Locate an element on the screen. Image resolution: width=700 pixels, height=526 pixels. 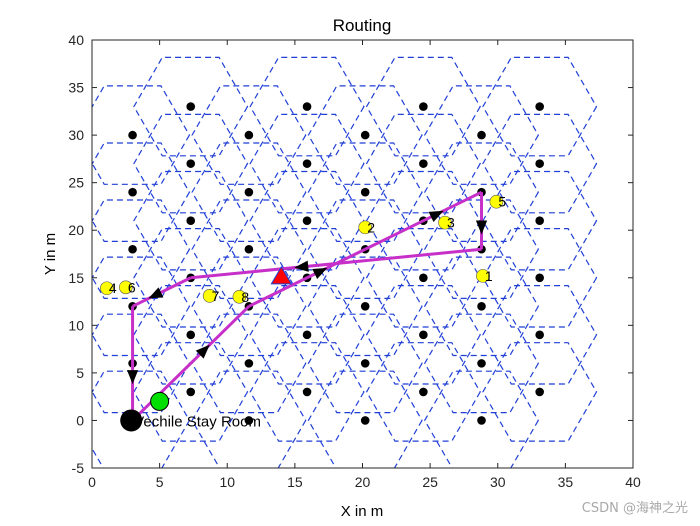
watermark: CSDN @海神之光 is located at coordinates (634, 508).